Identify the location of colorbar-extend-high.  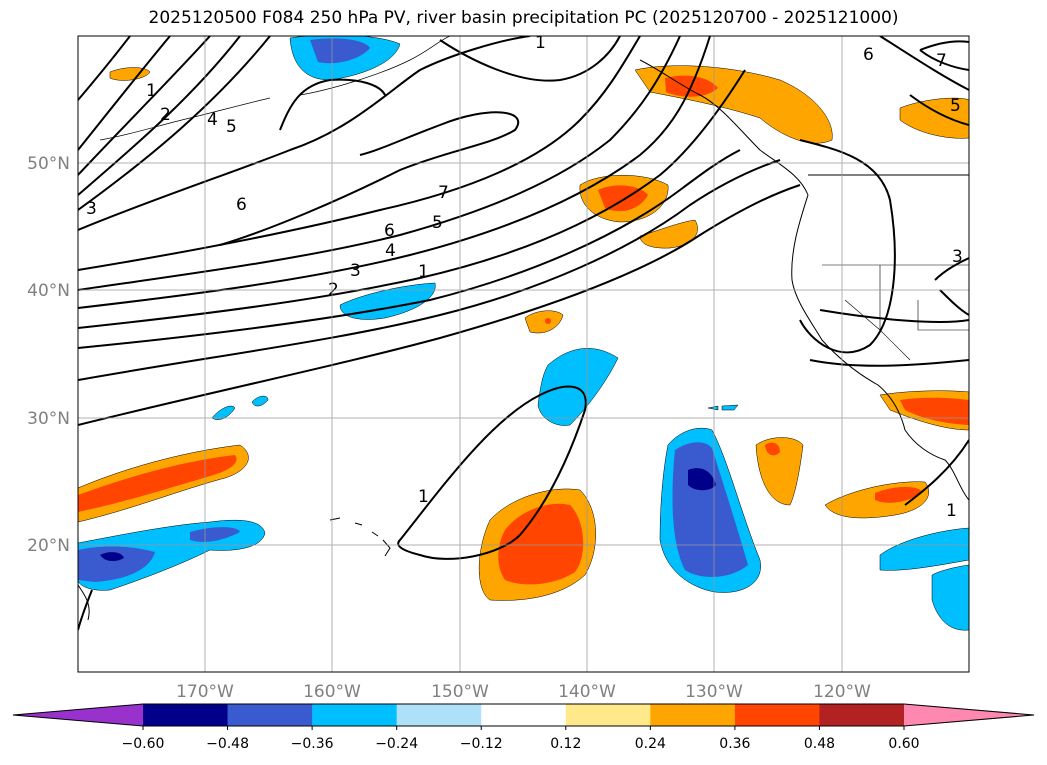
(969, 715).